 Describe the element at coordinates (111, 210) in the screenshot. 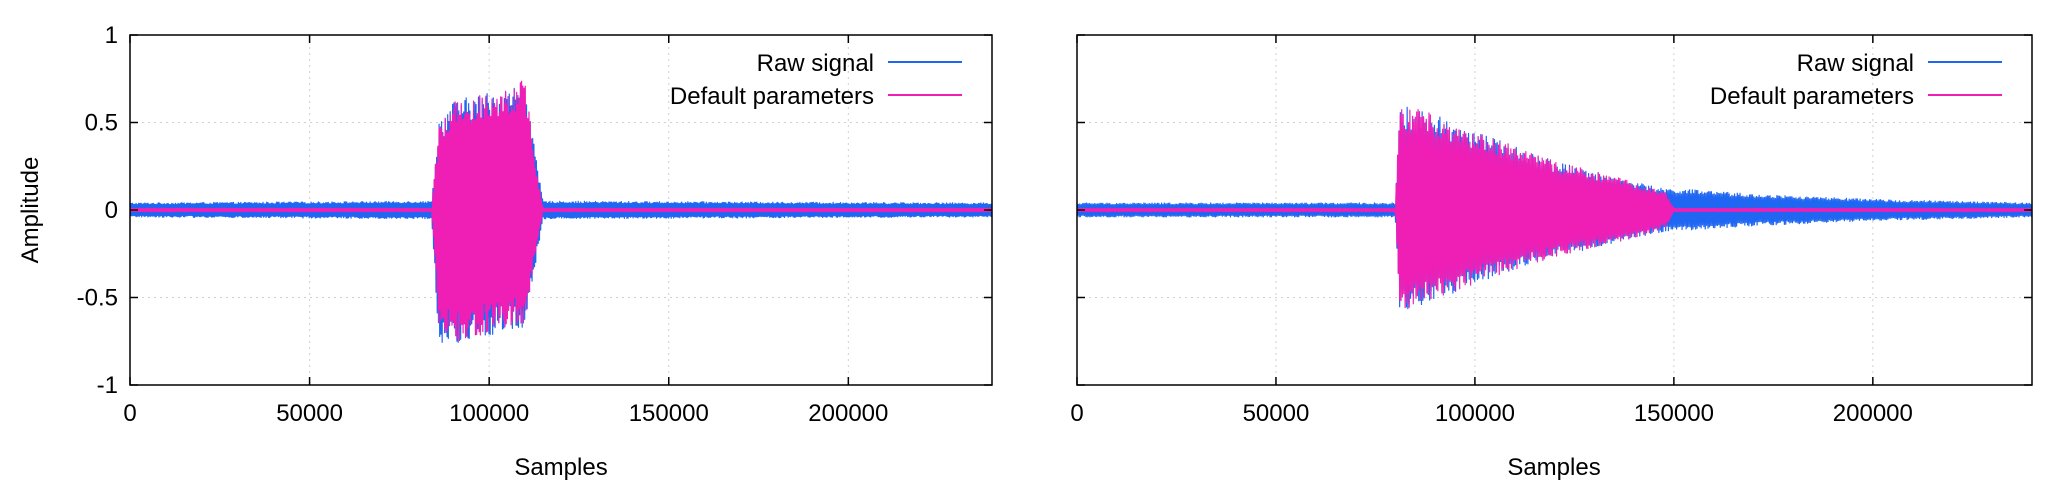

I see `y-tick-label: 0` at that location.